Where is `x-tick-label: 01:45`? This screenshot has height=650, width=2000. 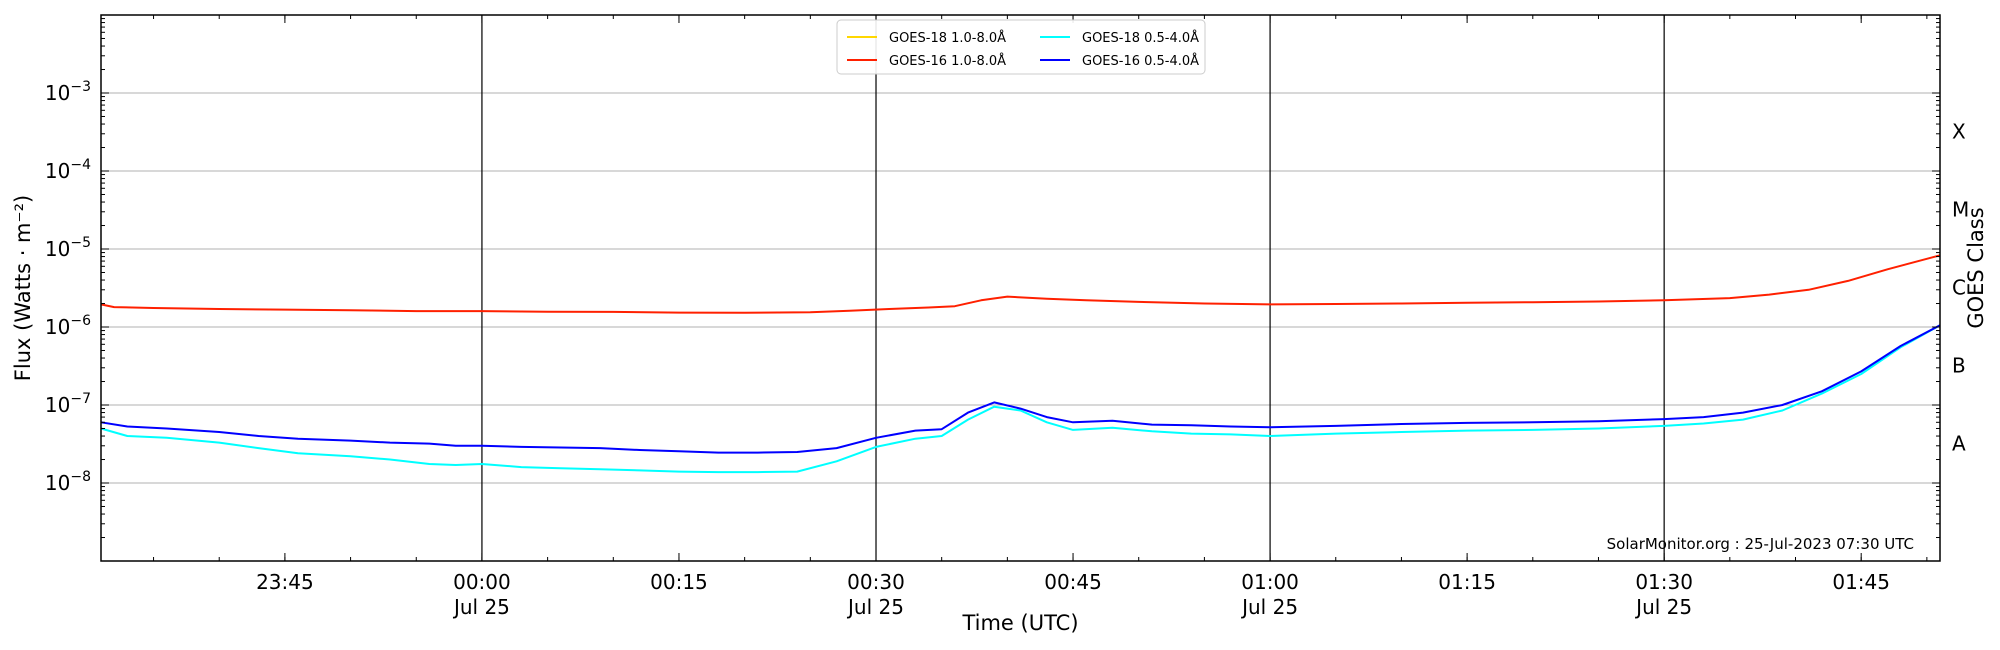 x-tick-label: 01:45 is located at coordinates (1861, 582).